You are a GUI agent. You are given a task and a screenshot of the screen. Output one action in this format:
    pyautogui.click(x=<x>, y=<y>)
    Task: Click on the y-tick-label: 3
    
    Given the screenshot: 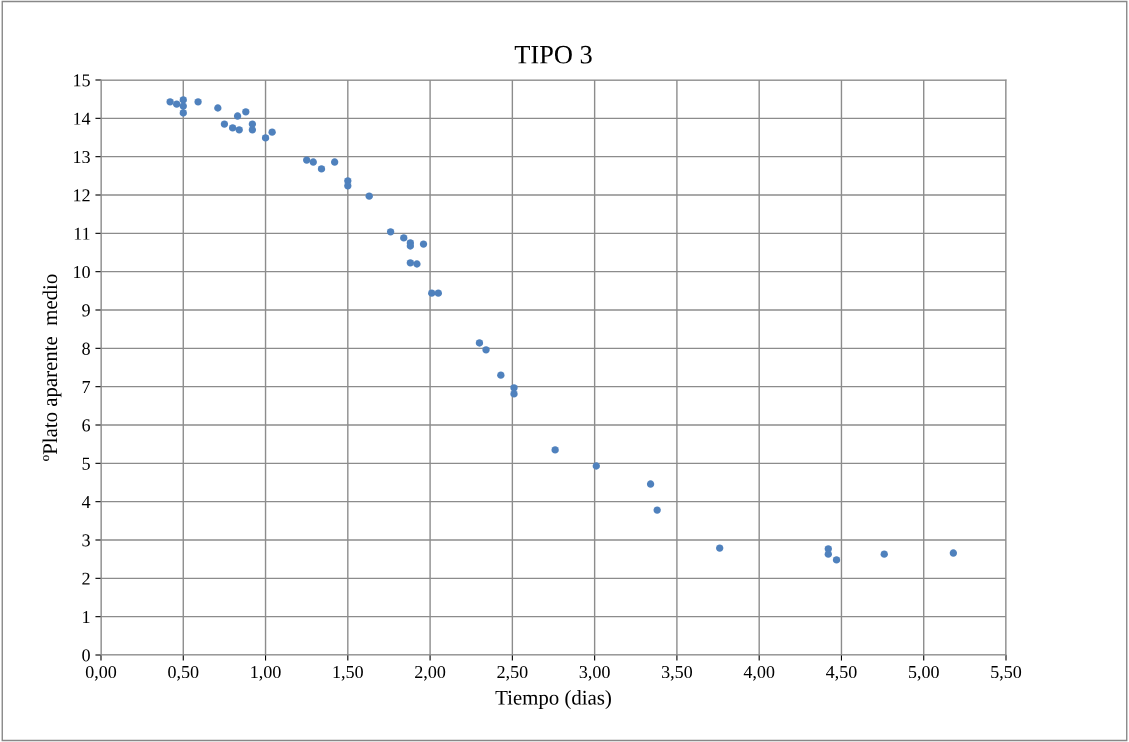 What is the action you would take?
    pyautogui.click(x=86, y=540)
    